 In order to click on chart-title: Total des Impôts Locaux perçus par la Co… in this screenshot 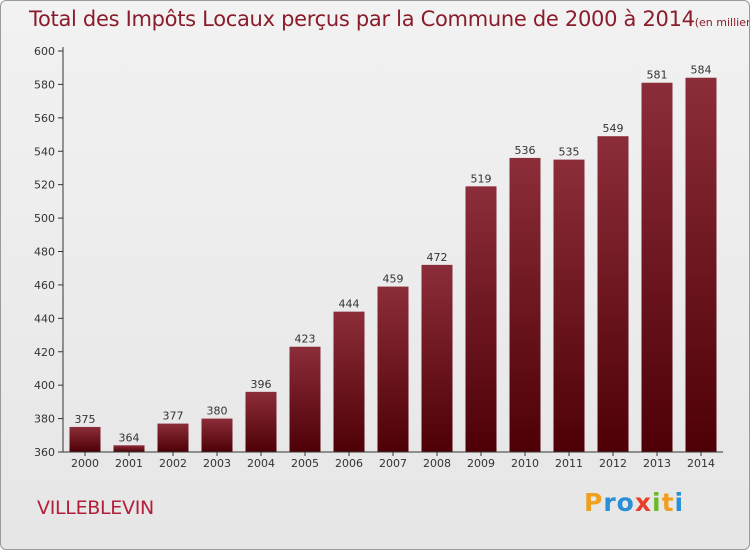, I will do `click(389, 19)`.